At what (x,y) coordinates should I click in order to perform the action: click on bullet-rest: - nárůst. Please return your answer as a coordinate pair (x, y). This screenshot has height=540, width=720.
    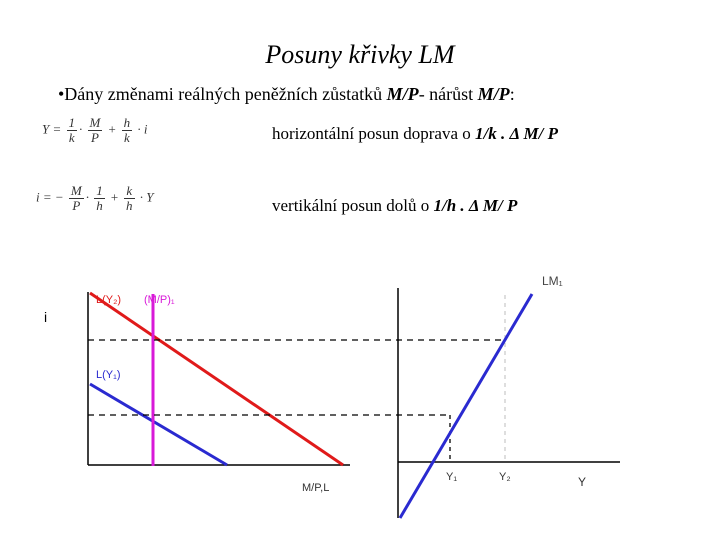
    Looking at the image, I should click on (448, 94).